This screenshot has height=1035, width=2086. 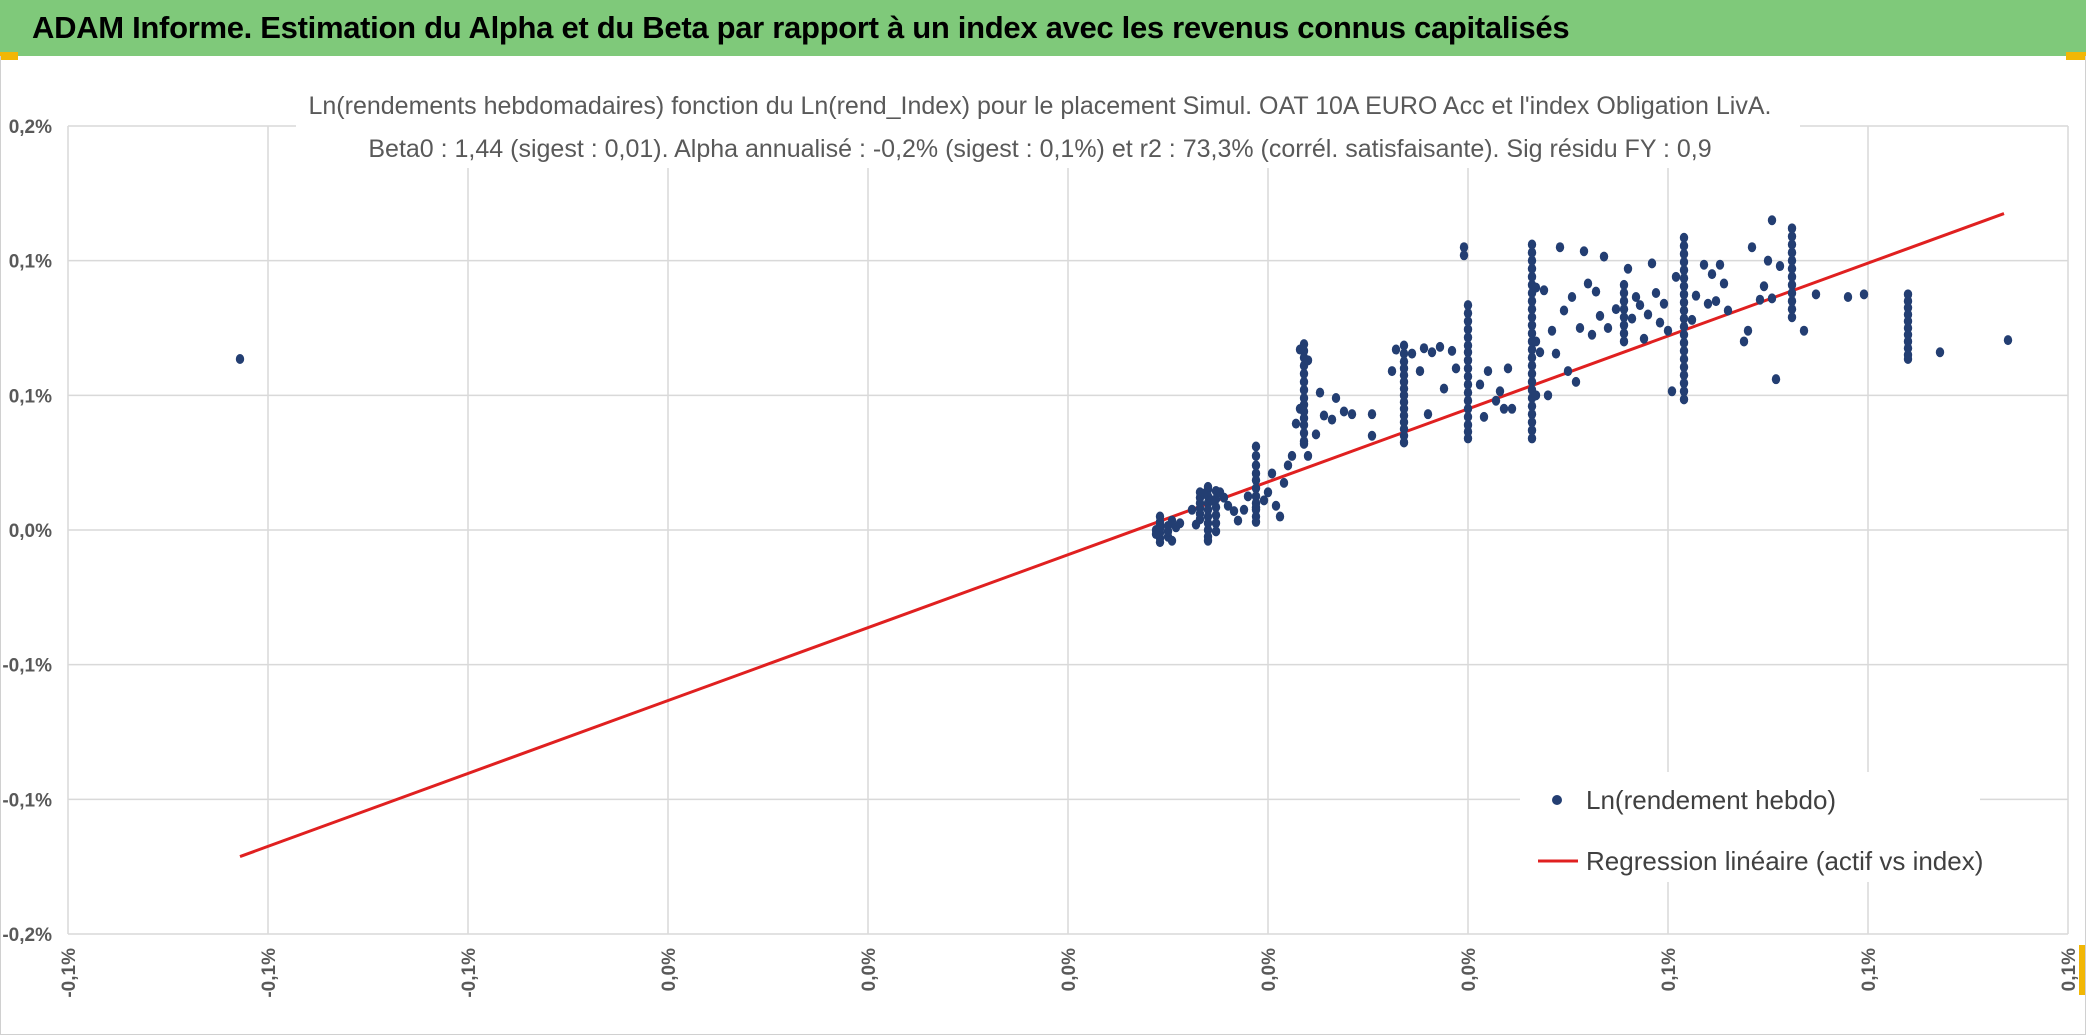 I want to click on y-tick-label: -0,2%, so click(x=27, y=935).